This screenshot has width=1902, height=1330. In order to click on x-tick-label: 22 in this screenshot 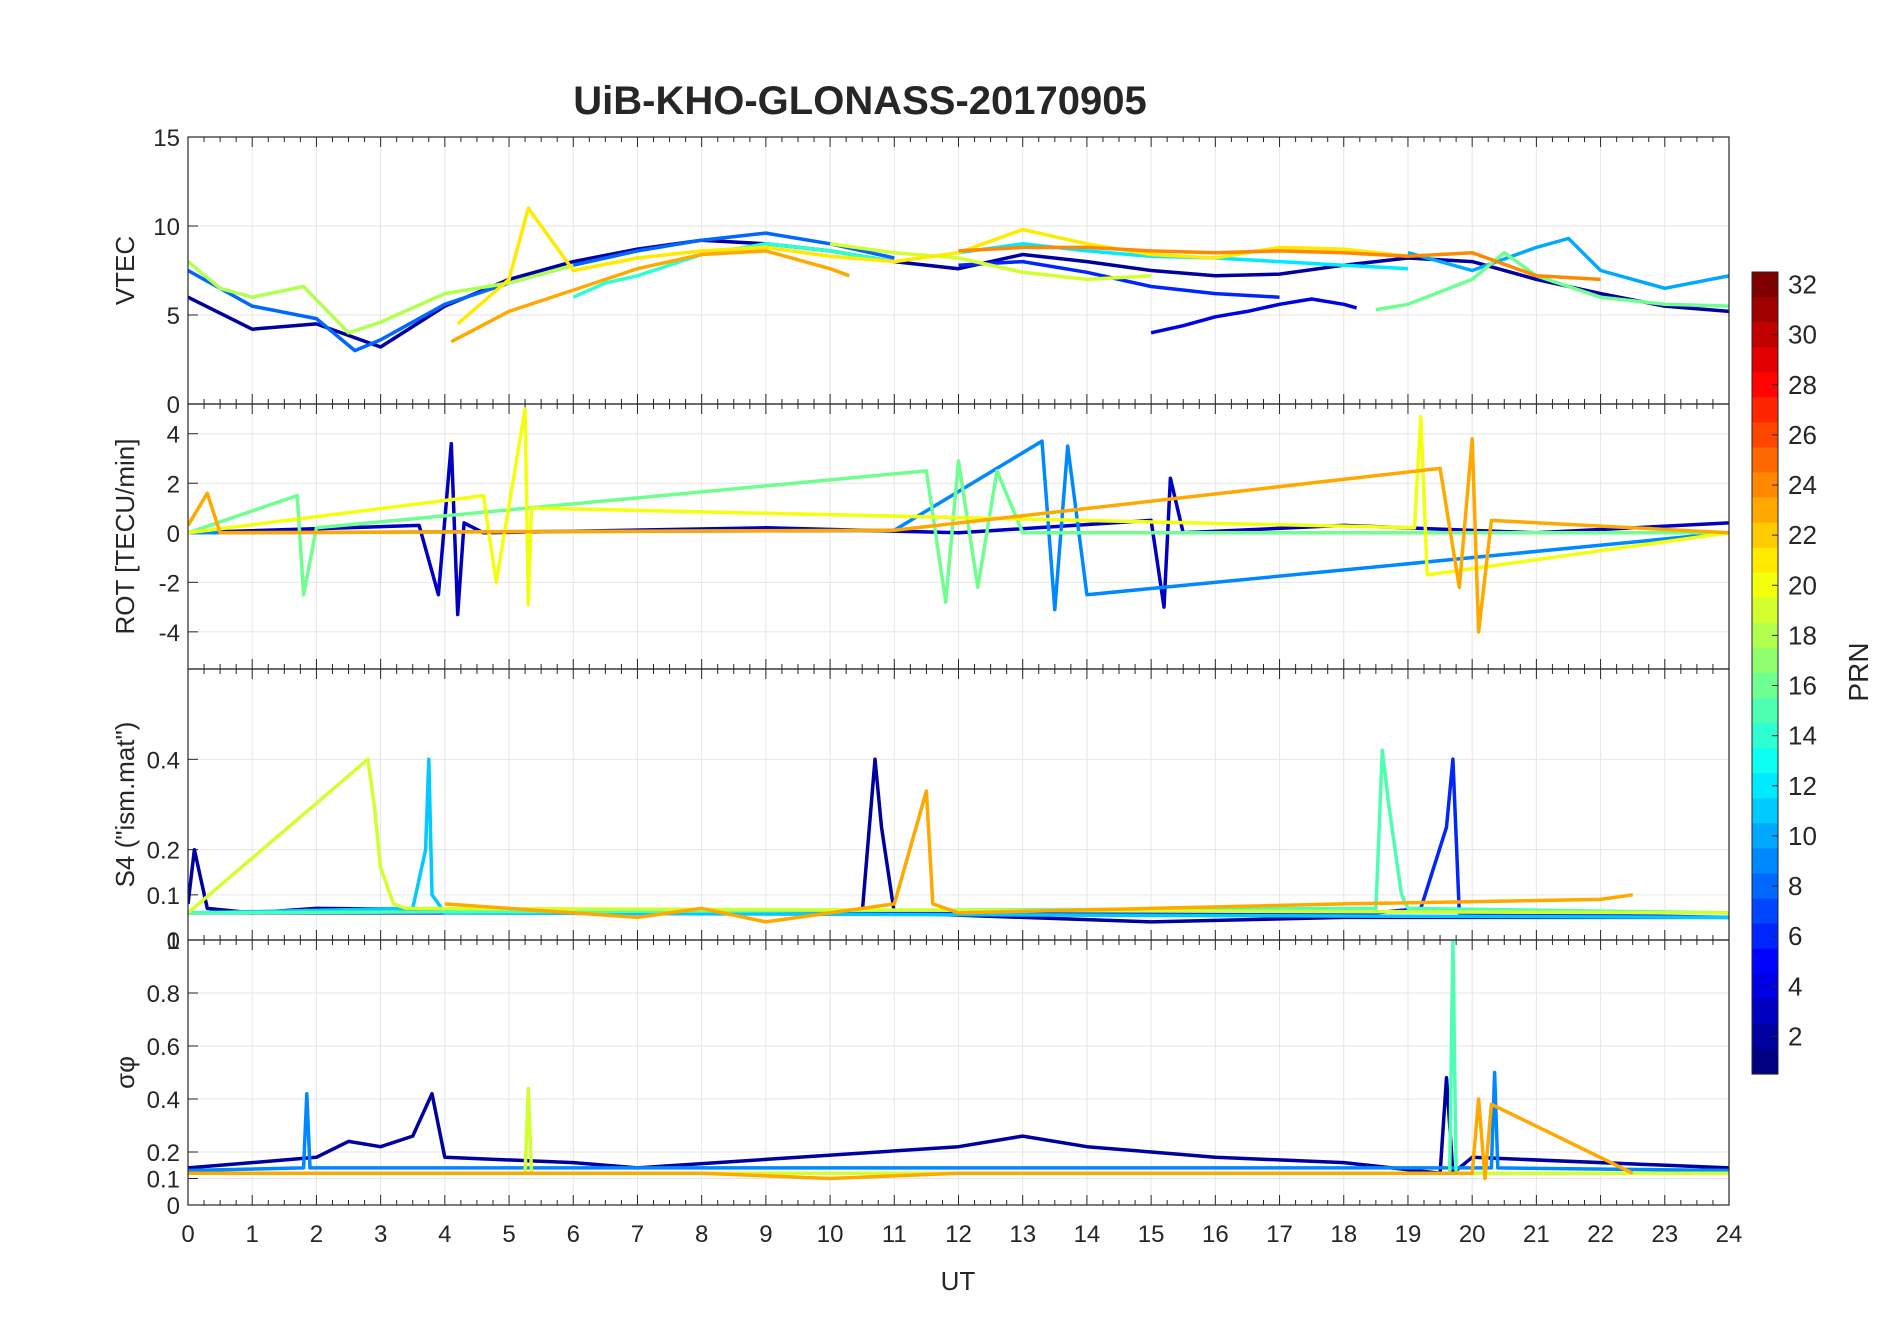, I will do `click(1600, 1234)`.